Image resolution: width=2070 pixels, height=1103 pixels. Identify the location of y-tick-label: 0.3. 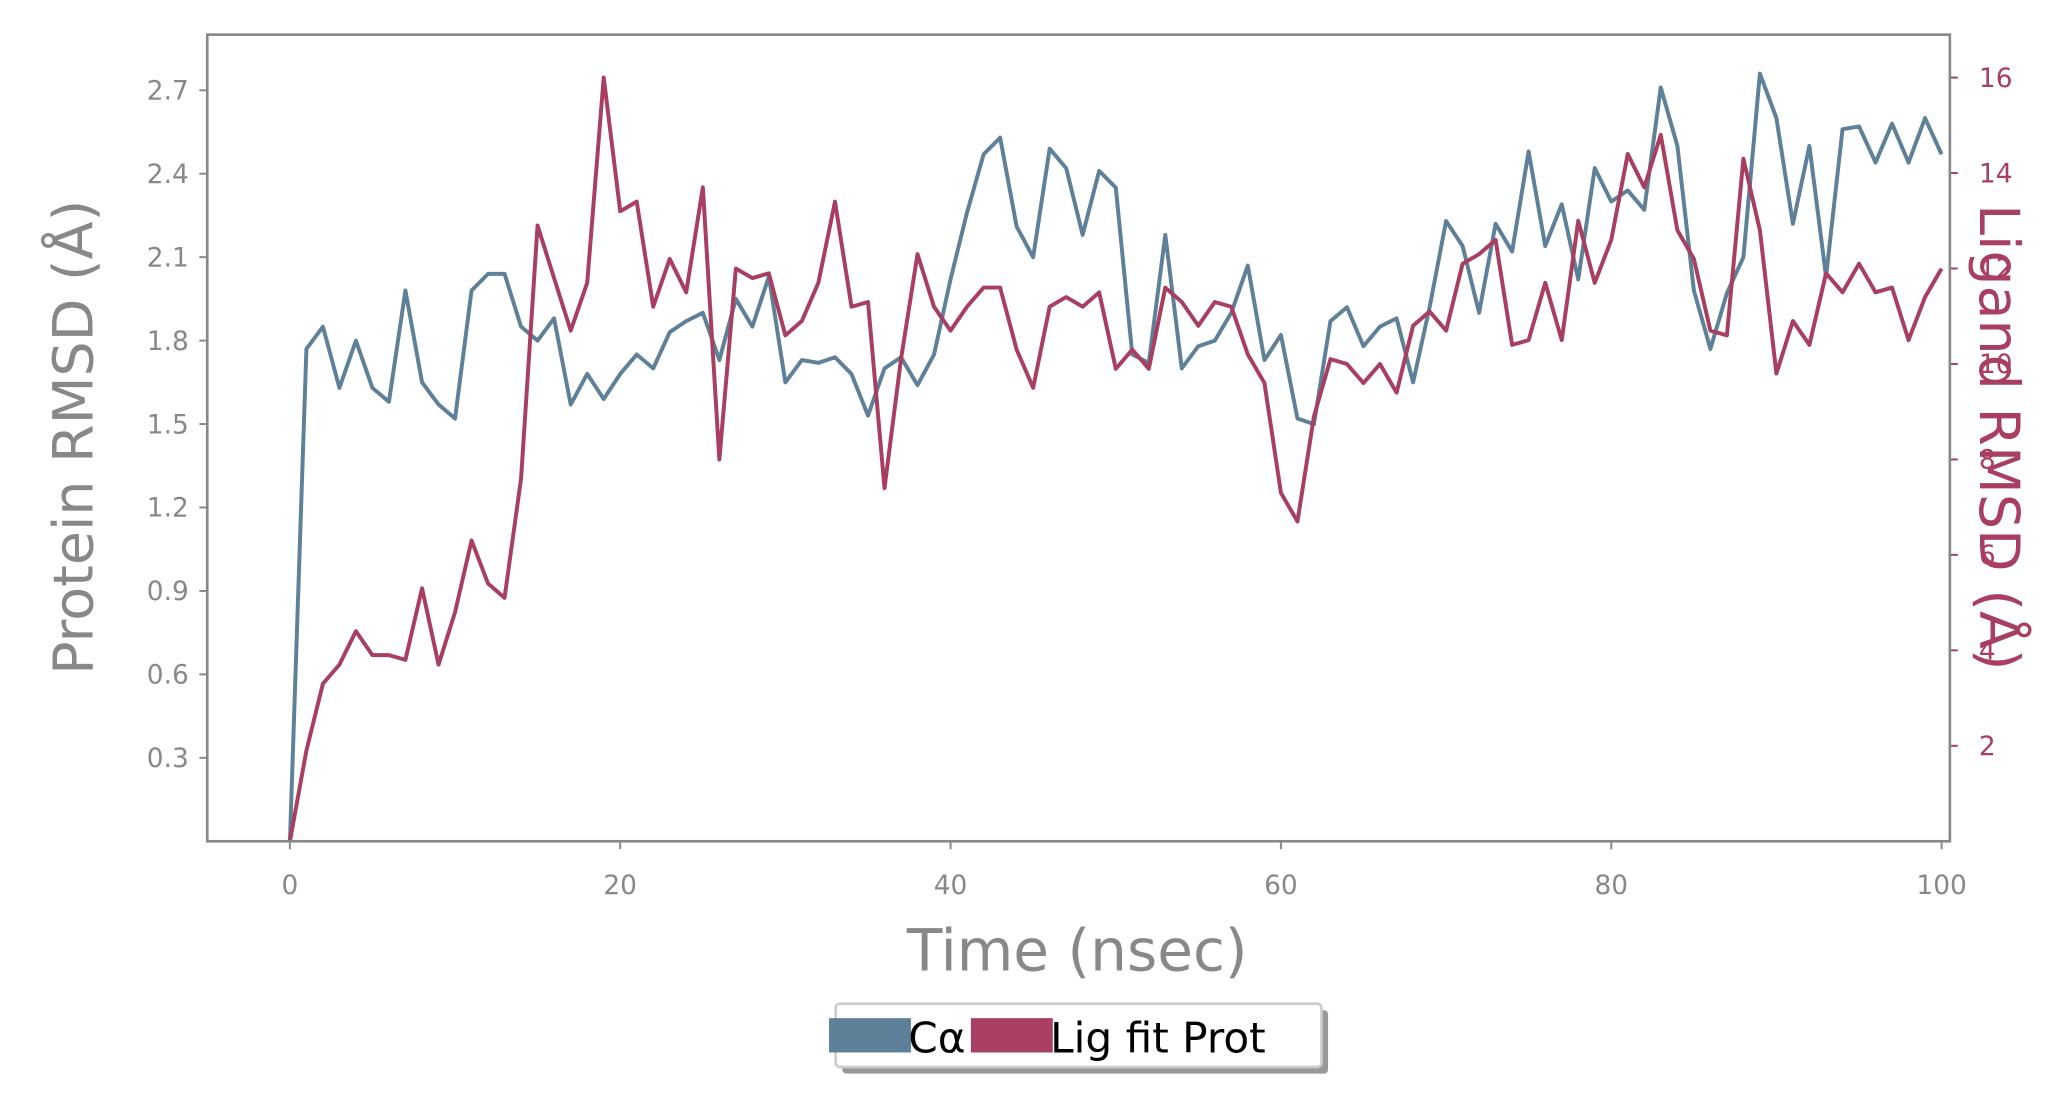
(168, 758).